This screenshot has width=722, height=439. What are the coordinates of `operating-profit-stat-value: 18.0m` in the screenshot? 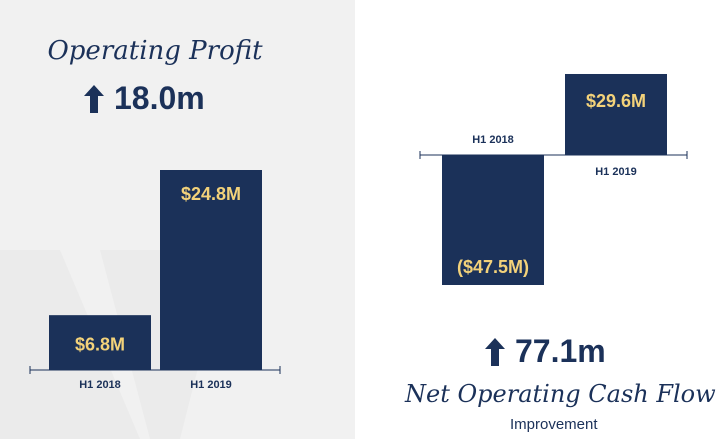 It's located at (159, 98).